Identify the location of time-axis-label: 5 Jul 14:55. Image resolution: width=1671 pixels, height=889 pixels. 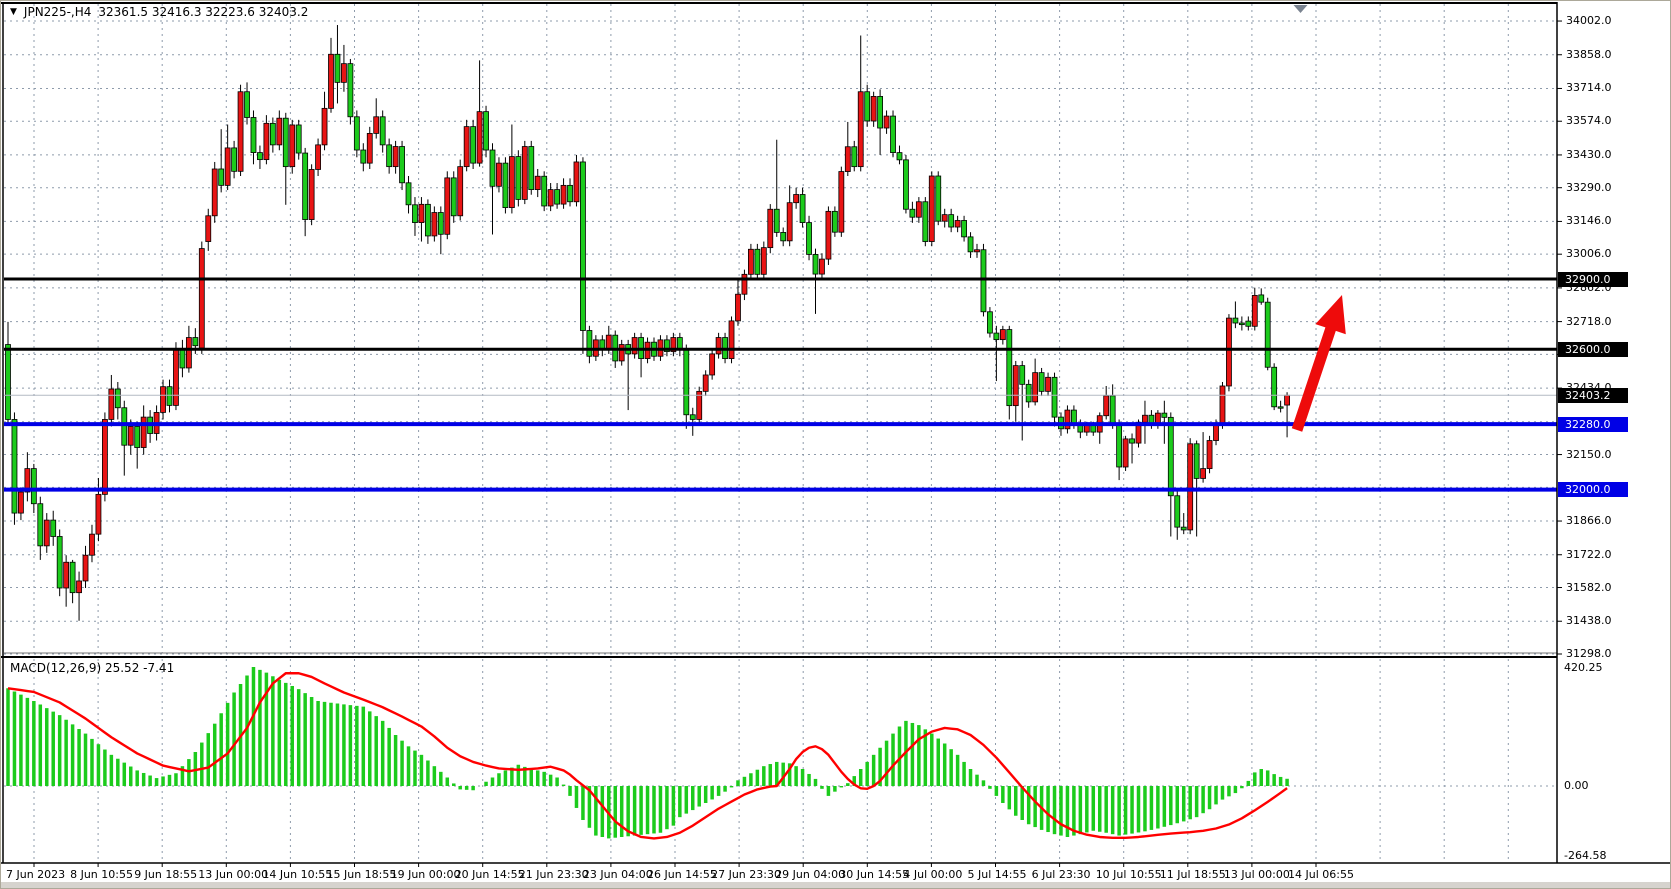
(997, 874).